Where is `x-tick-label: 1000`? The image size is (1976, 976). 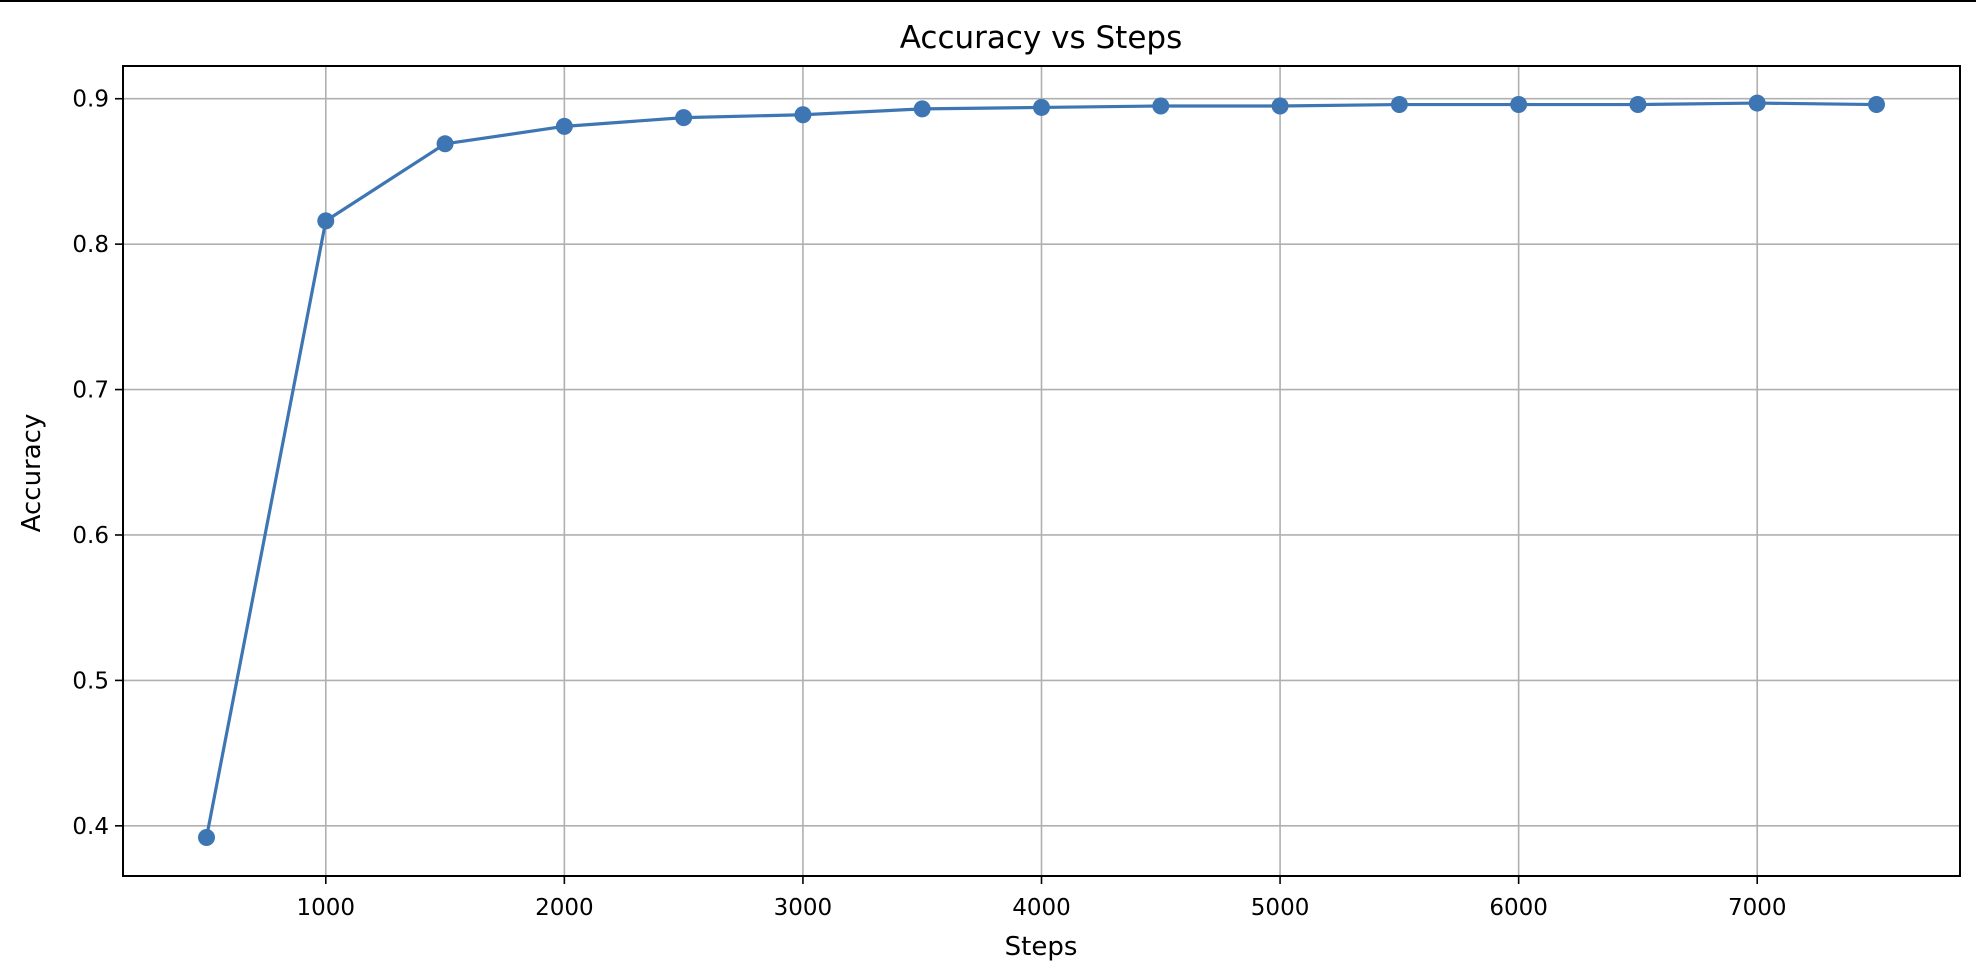 x-tick-label: 1000 is located at coordinates (326, 908).